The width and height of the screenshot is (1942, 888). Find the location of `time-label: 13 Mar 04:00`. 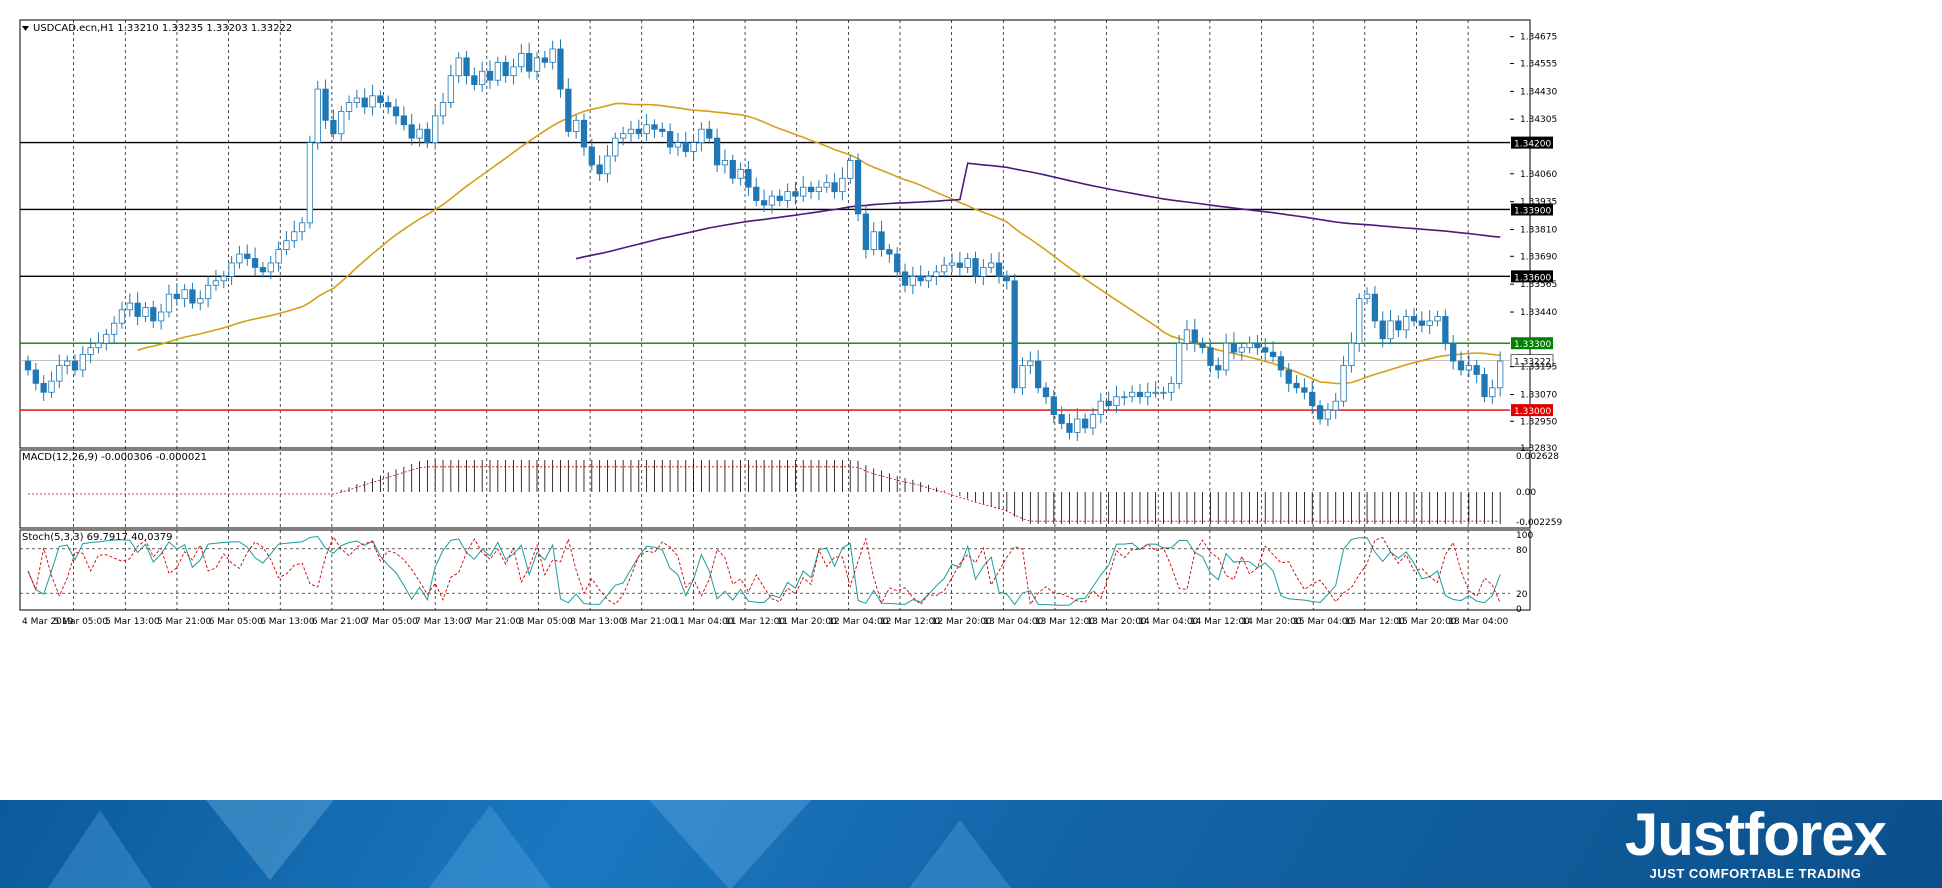

time-label: 13 Mar 04:00 is located at coordinates (1013, 622).